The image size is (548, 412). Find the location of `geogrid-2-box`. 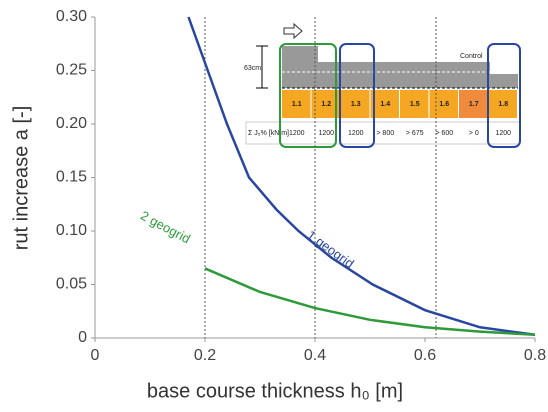

geogrid-2-box is located at coordinates (308, 95).